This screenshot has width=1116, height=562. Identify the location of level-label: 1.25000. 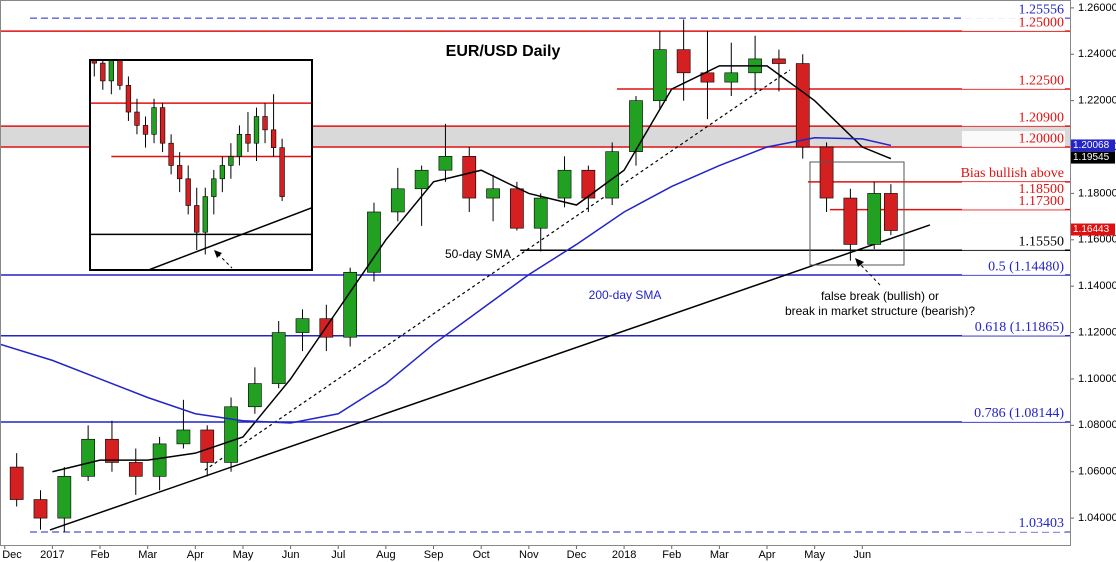
(1042, 22).